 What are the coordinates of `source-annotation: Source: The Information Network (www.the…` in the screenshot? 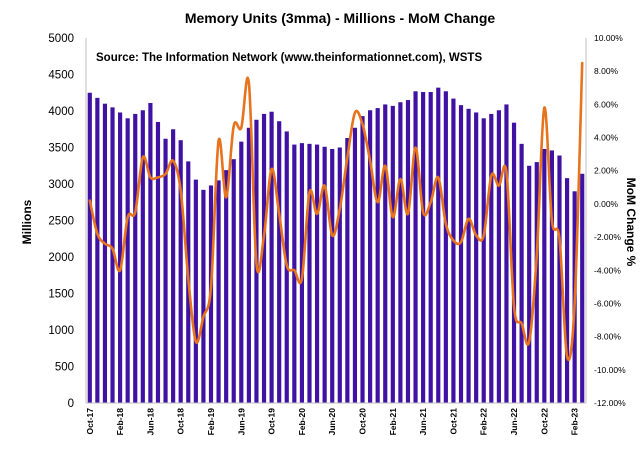 It's located at (289, 58).